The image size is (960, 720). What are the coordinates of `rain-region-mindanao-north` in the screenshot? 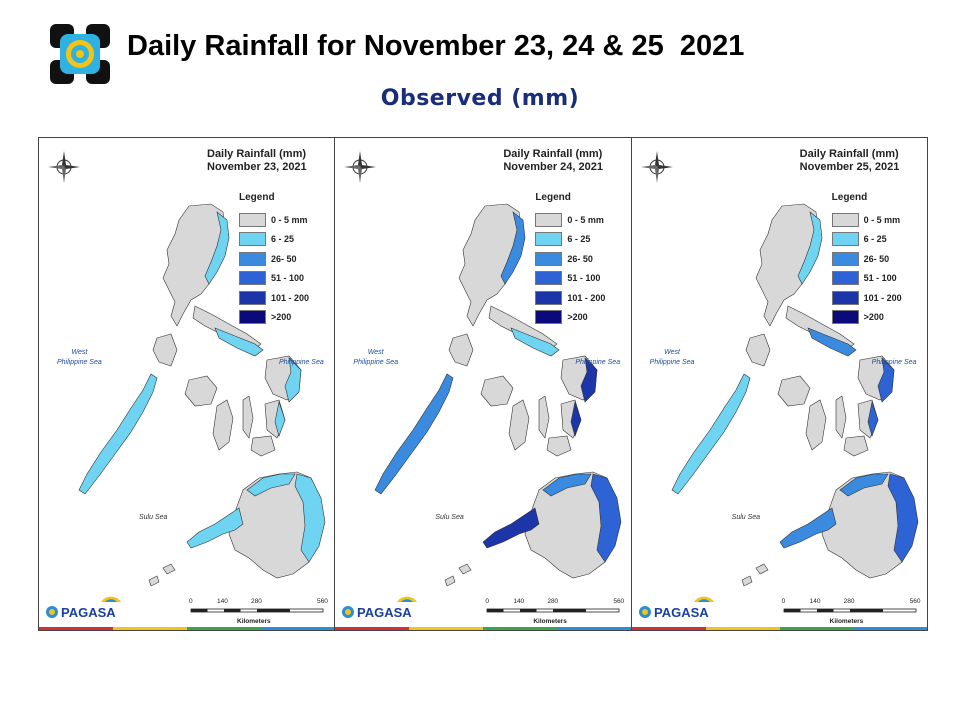 It's located at (864, 485).